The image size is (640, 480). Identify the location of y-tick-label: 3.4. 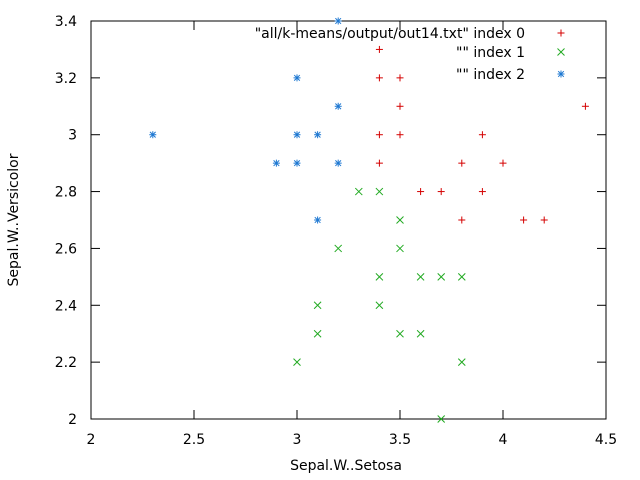
(66, 22).